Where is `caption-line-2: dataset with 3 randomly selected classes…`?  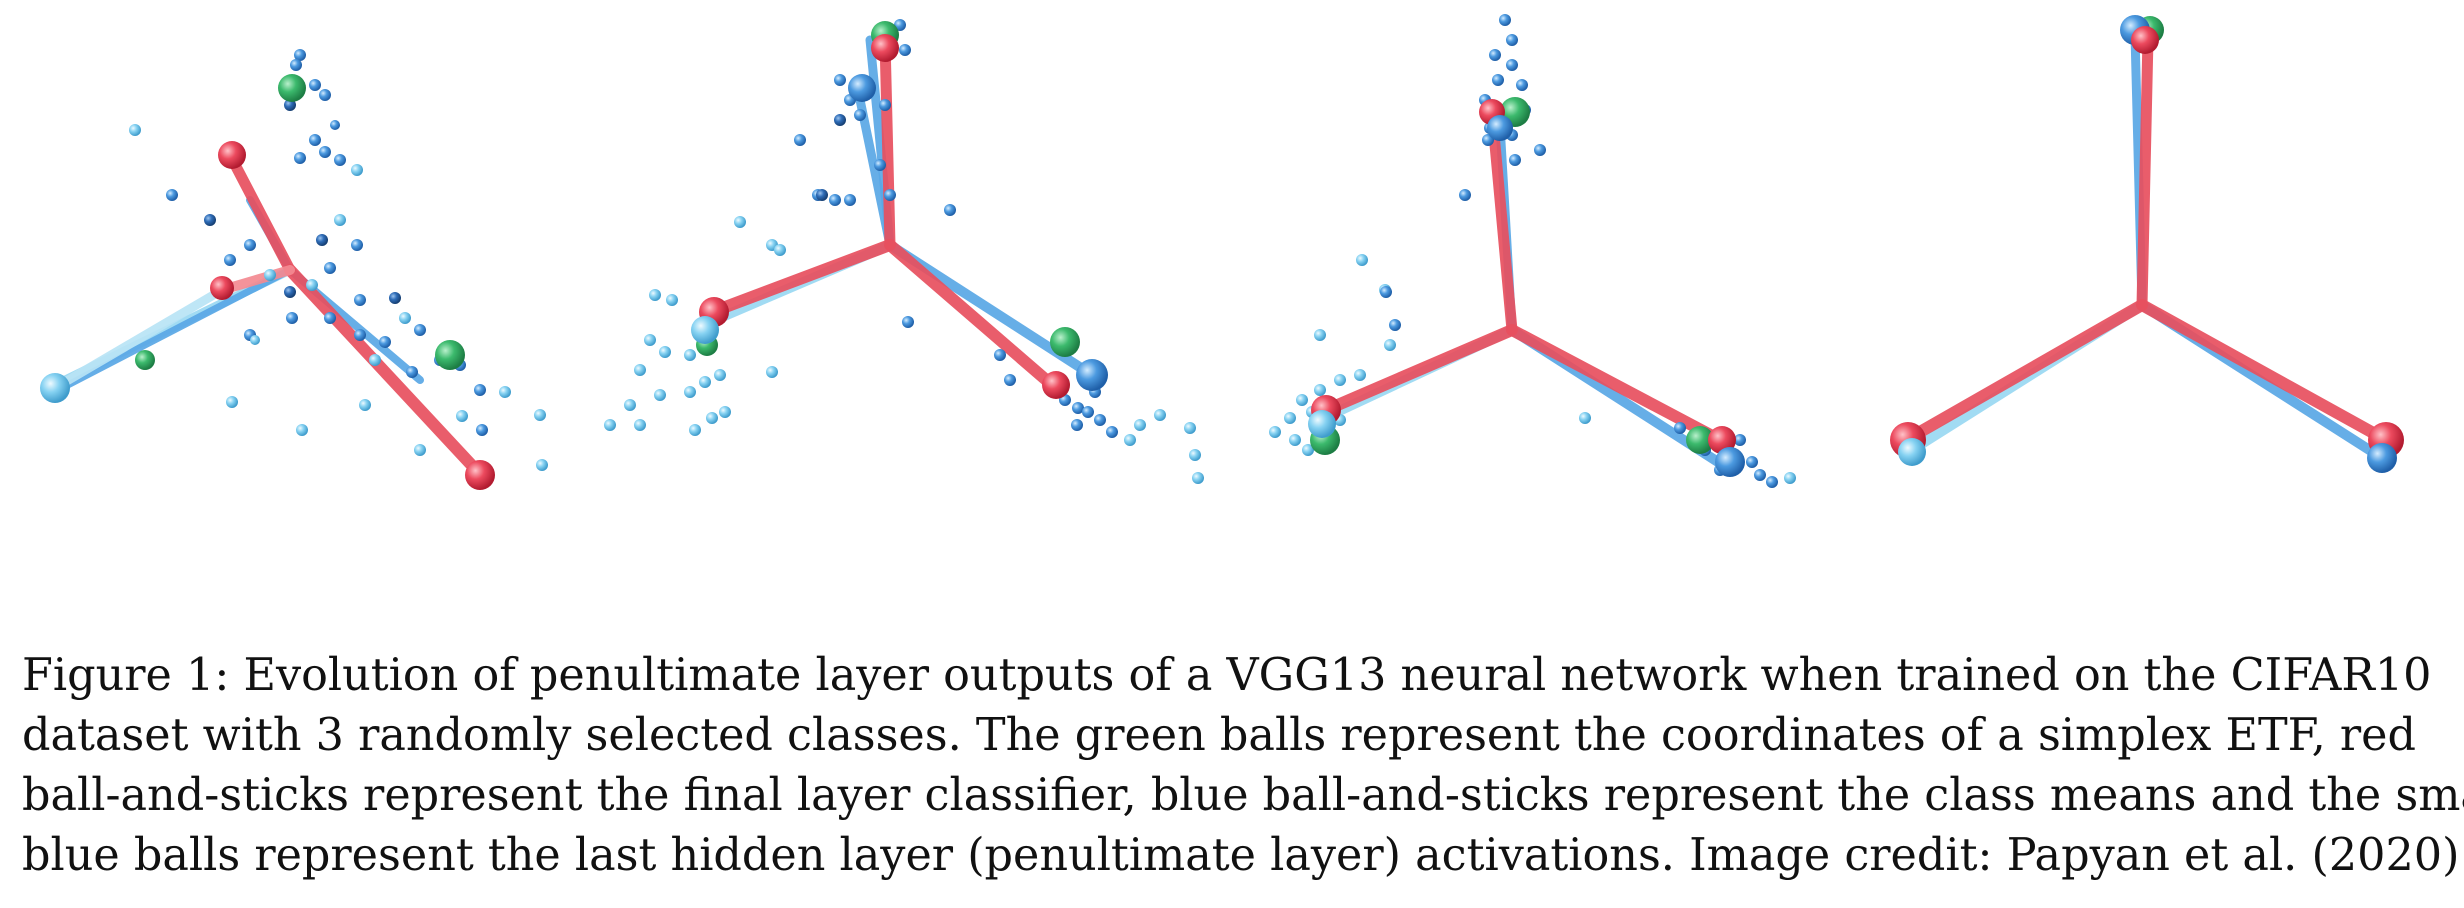
caption-line-2: dataset with 3 randomly selected classes… is located at coordinates (1219, 735).